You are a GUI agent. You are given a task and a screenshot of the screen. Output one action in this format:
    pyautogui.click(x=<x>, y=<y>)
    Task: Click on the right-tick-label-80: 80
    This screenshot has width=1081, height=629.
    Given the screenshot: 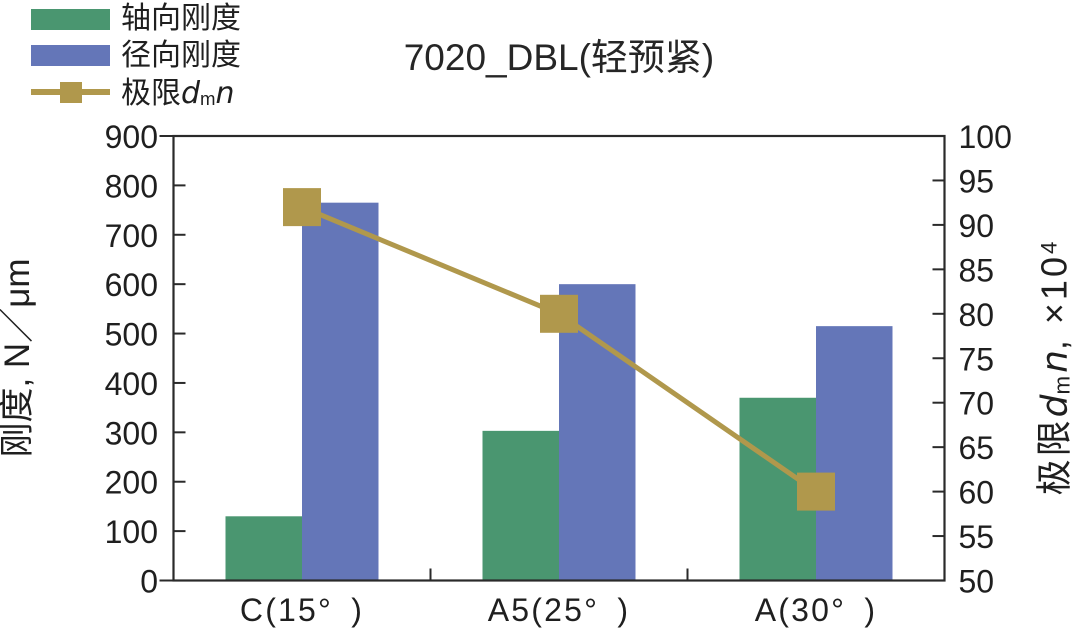 What is the action you would take?
    pyautogui.click(x=977, y=315)
    